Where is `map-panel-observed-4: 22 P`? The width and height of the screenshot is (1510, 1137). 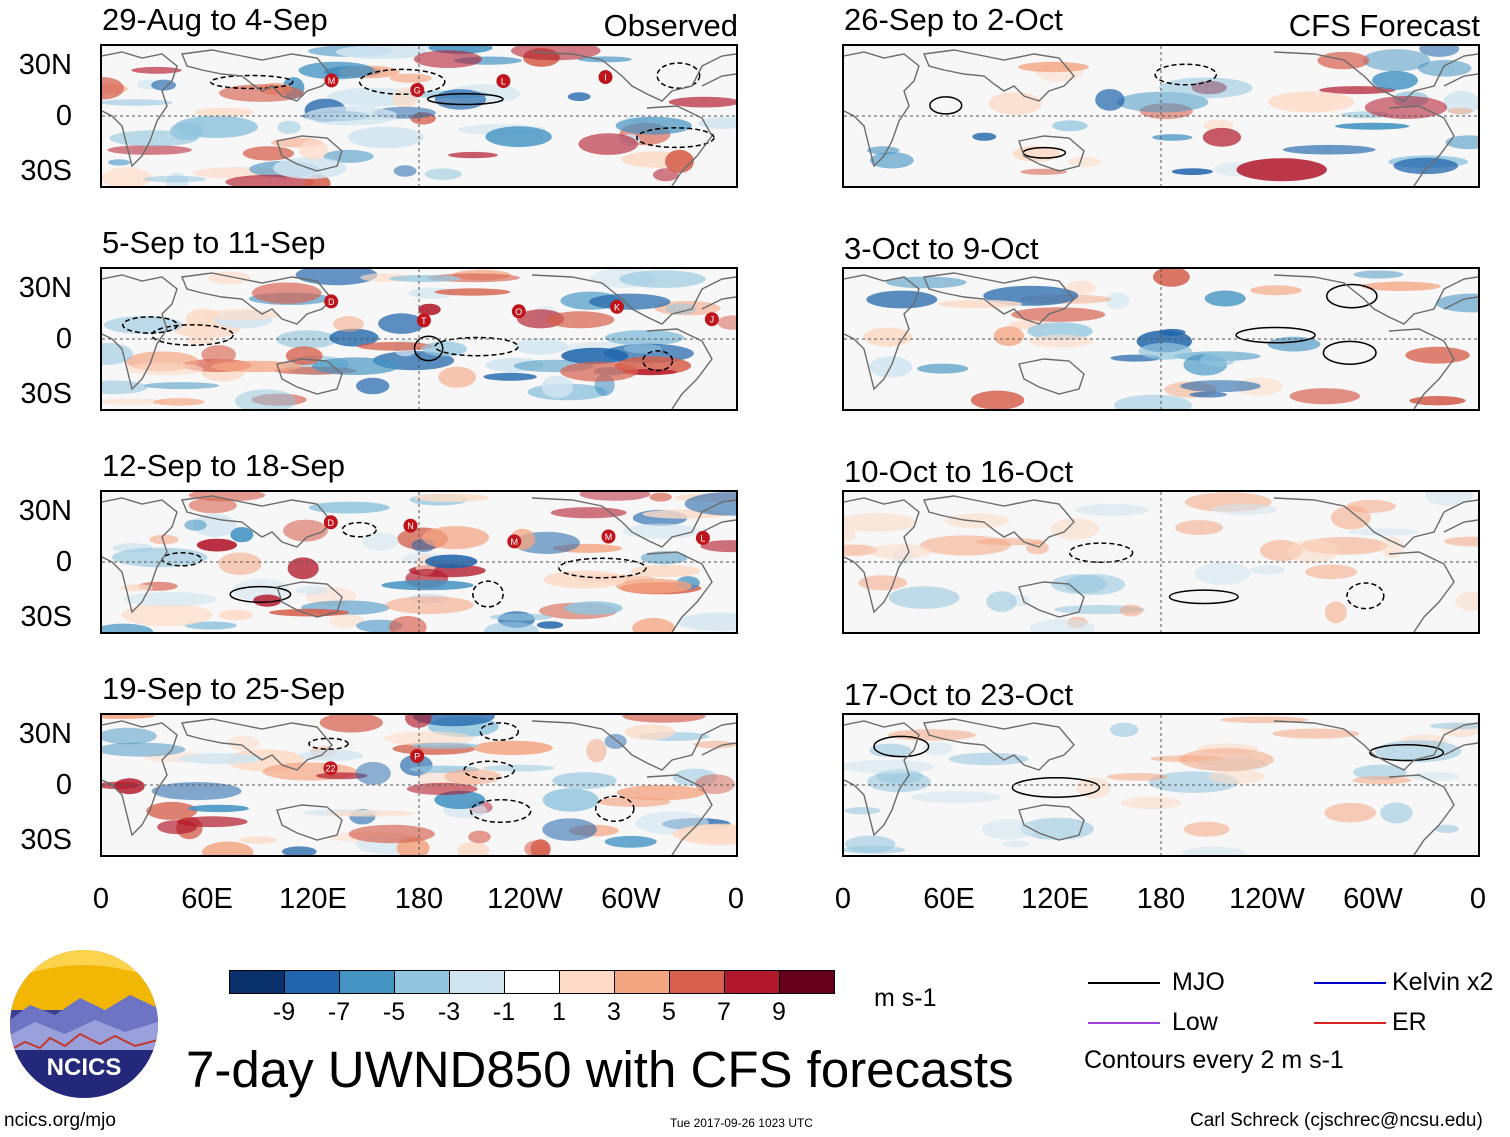 map-panel-observed-4: 22 P is located at coordinates (419, 785).